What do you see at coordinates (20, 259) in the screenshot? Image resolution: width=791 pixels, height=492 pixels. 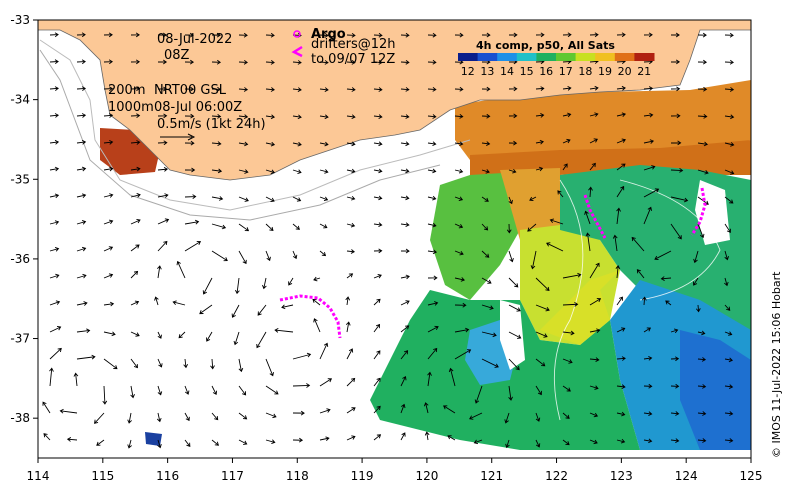 I see `lat-tick-label: -36` at bounding box center [20, 259].